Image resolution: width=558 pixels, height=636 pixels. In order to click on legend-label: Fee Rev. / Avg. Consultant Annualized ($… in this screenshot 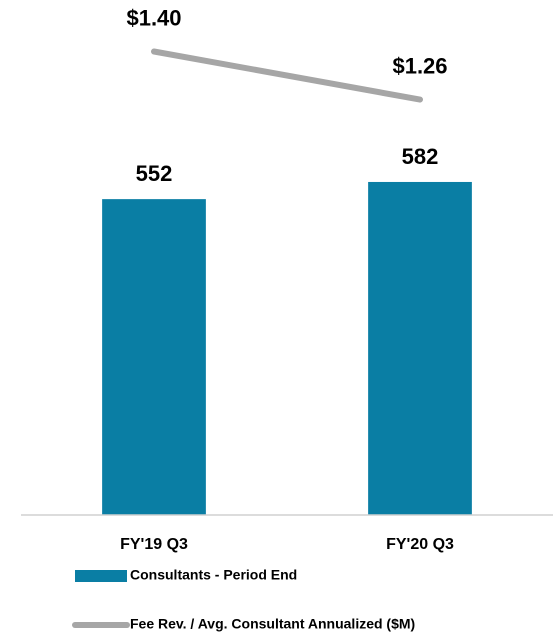, I will do `click(272, 624)`.